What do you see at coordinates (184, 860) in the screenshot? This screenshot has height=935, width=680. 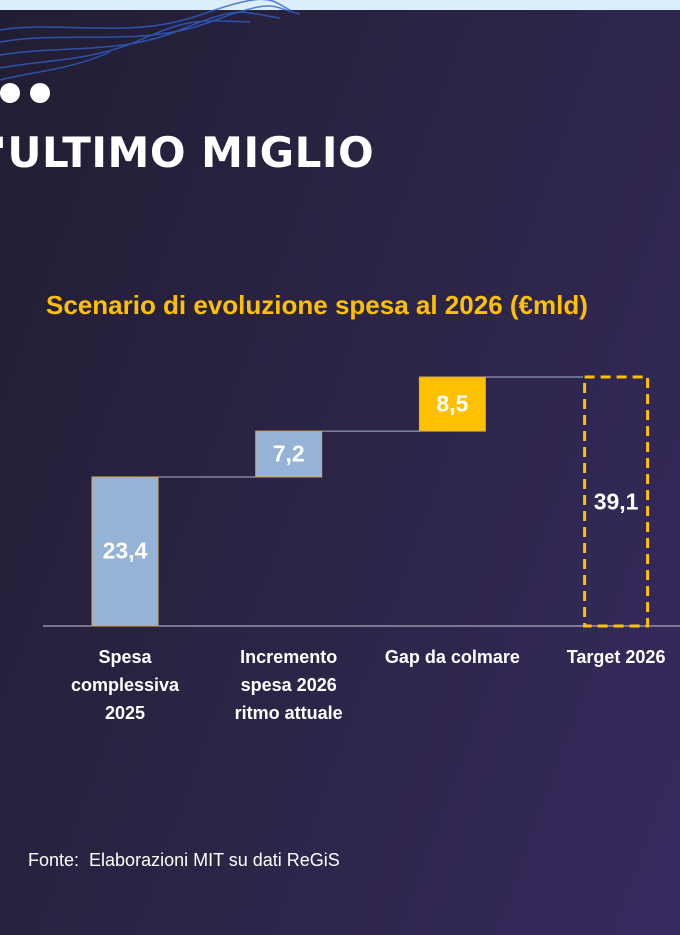 I see `source-note: Fonte: Elaborazioni MIT su dati ReGiS` at bounding box center [184, 860].